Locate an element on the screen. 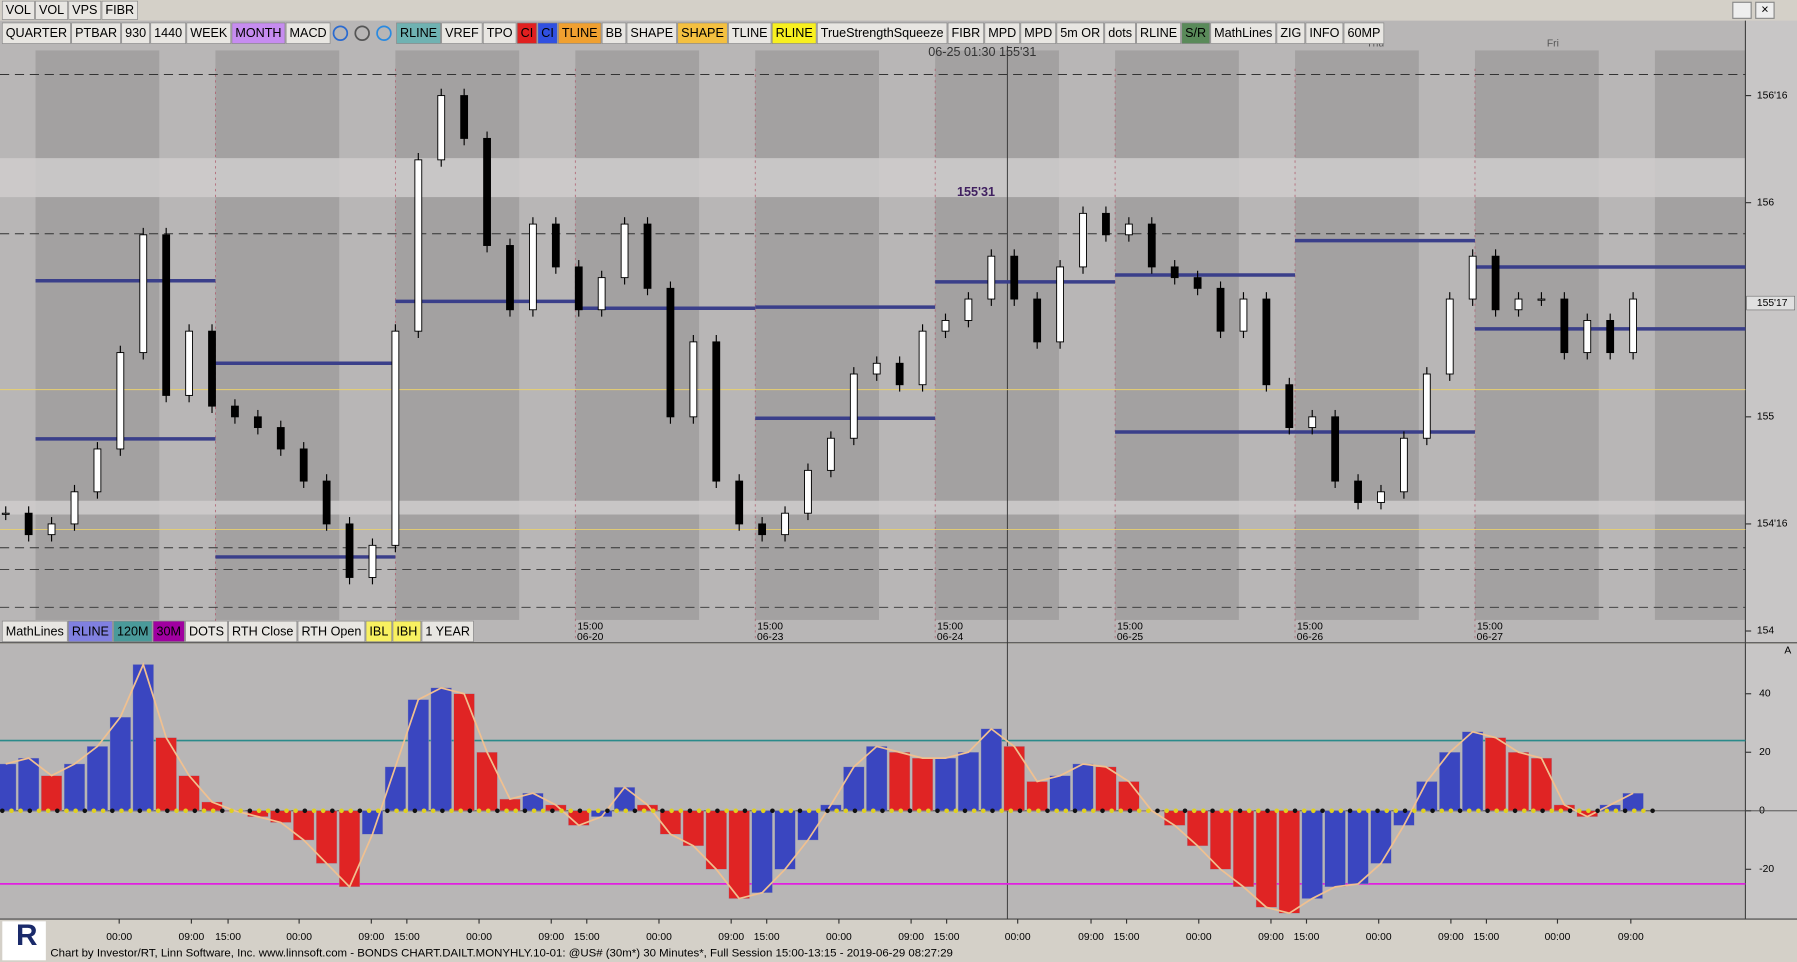  toolbar-label: IBL is located at coordinates (378, 631).